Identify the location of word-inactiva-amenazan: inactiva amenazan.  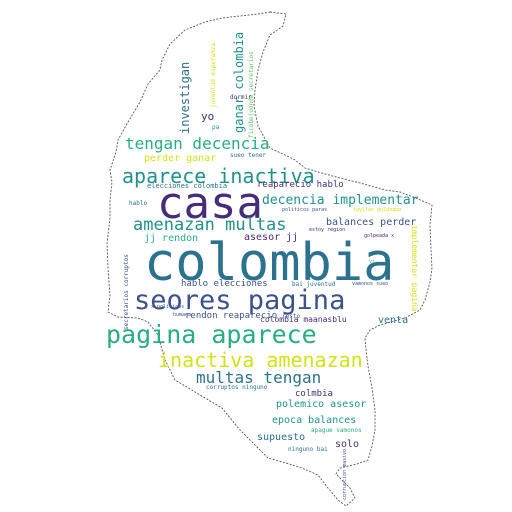
(260, 360).